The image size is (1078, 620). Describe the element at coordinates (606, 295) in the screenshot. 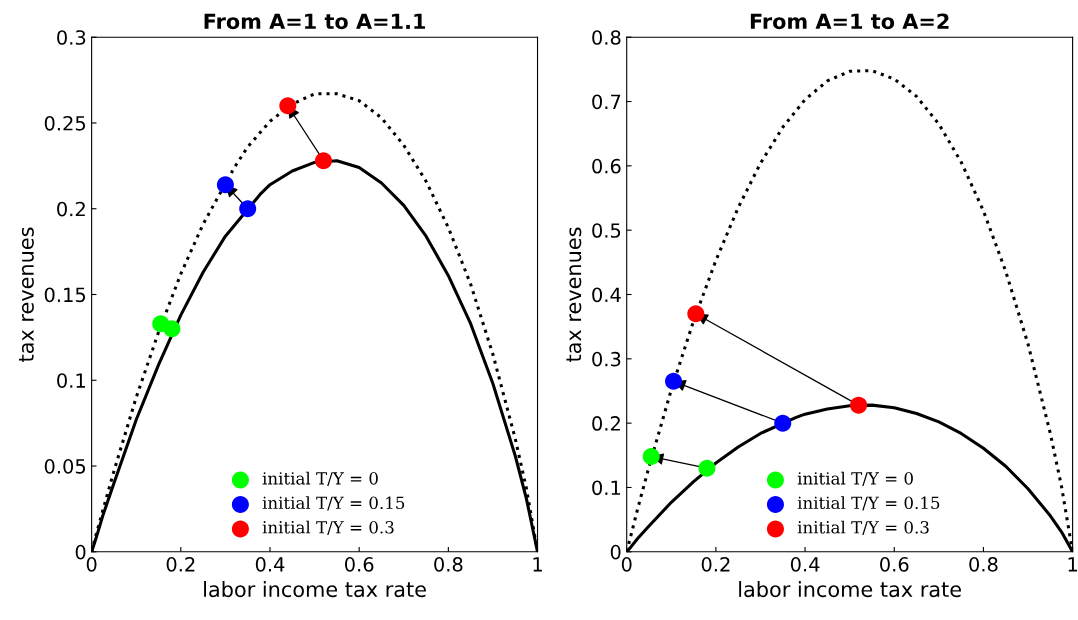

I see `y-tick-label: 0.4` at that location.